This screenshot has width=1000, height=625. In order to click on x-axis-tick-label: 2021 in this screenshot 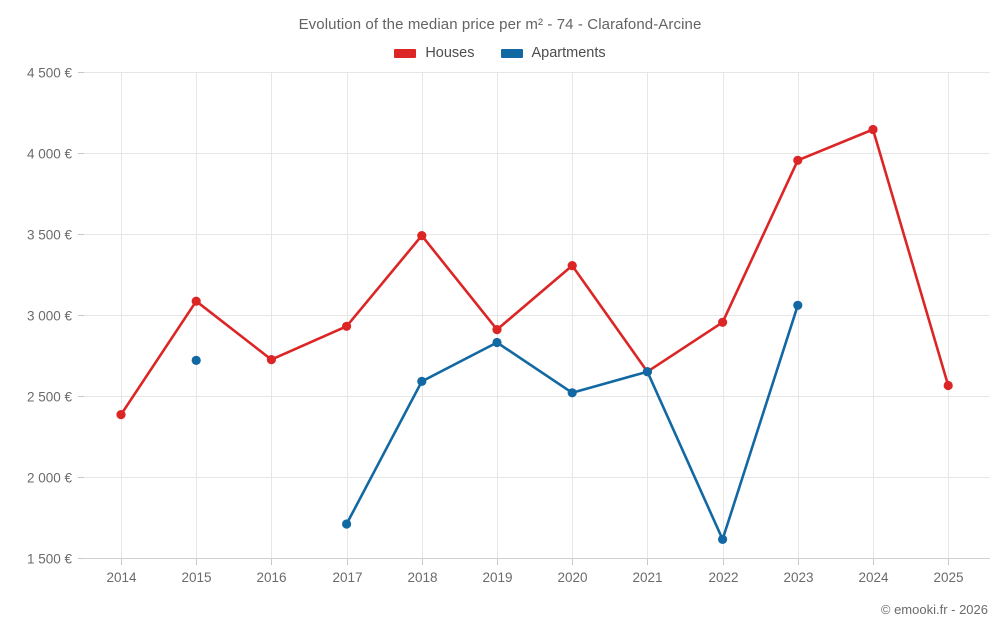, I will do `click(647, 577)`.